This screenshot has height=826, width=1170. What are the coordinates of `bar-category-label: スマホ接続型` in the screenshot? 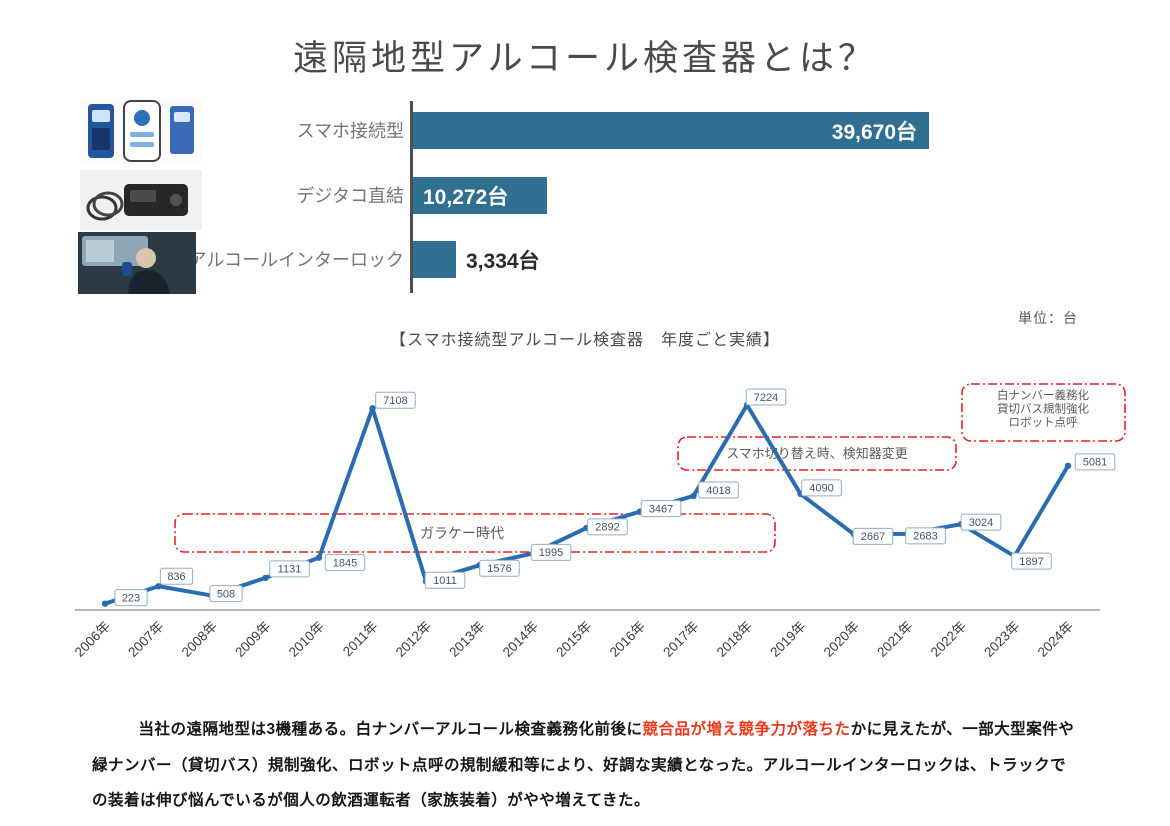 It's located at (350, 131).